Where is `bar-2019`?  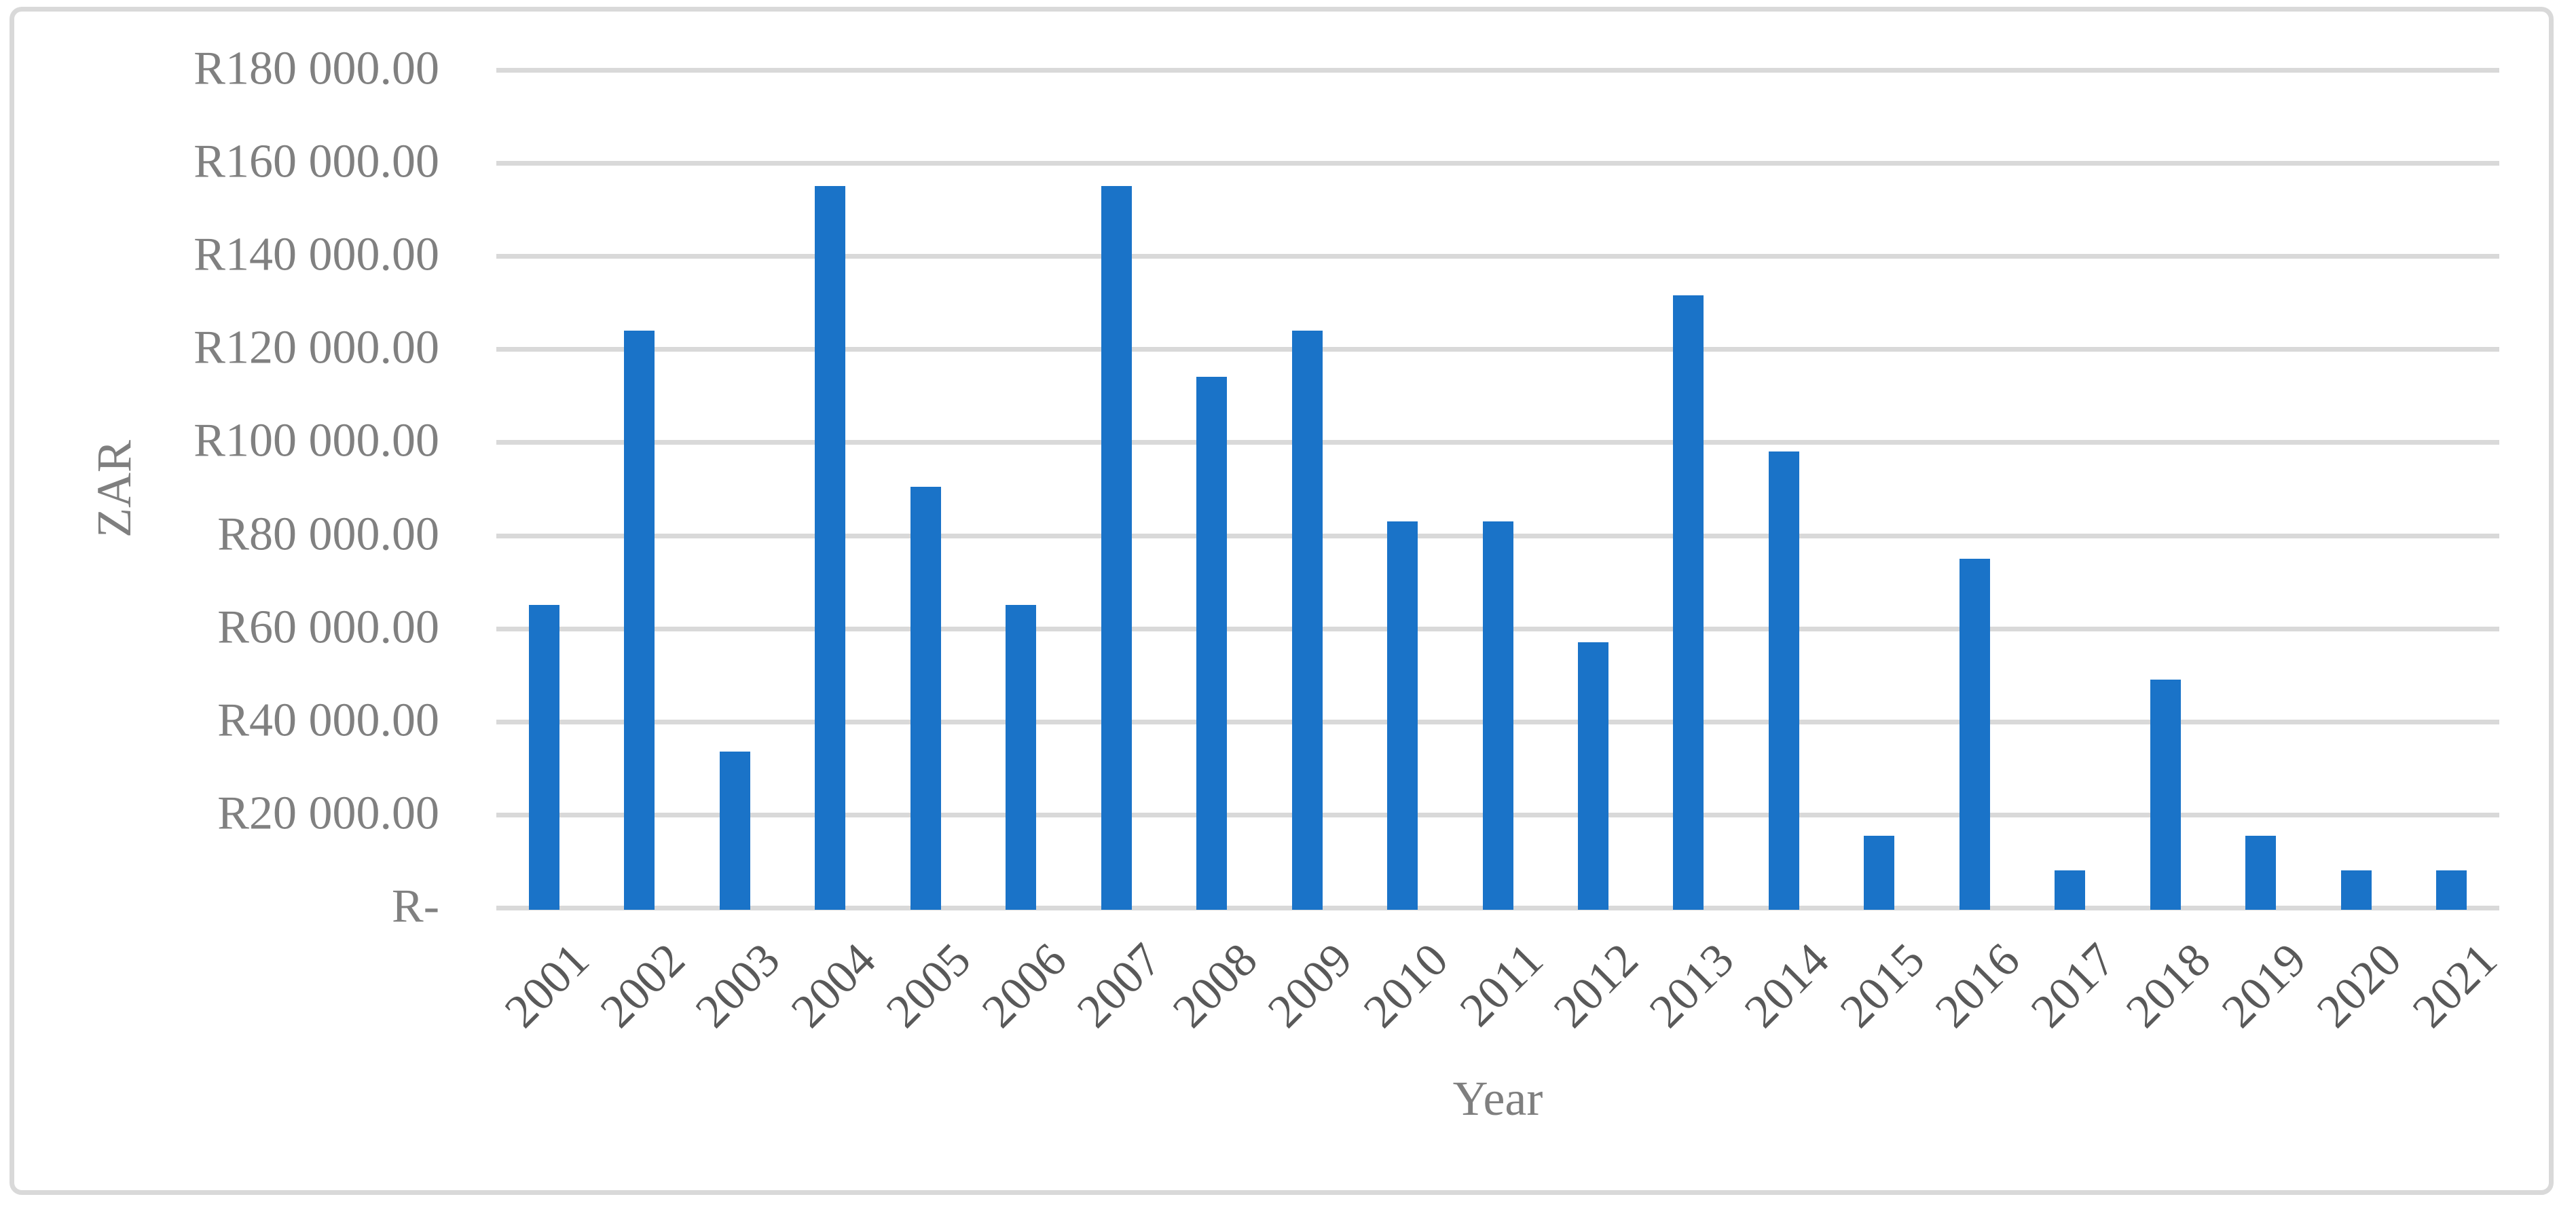 bar-2019 is located at coordinates (2260, 873).